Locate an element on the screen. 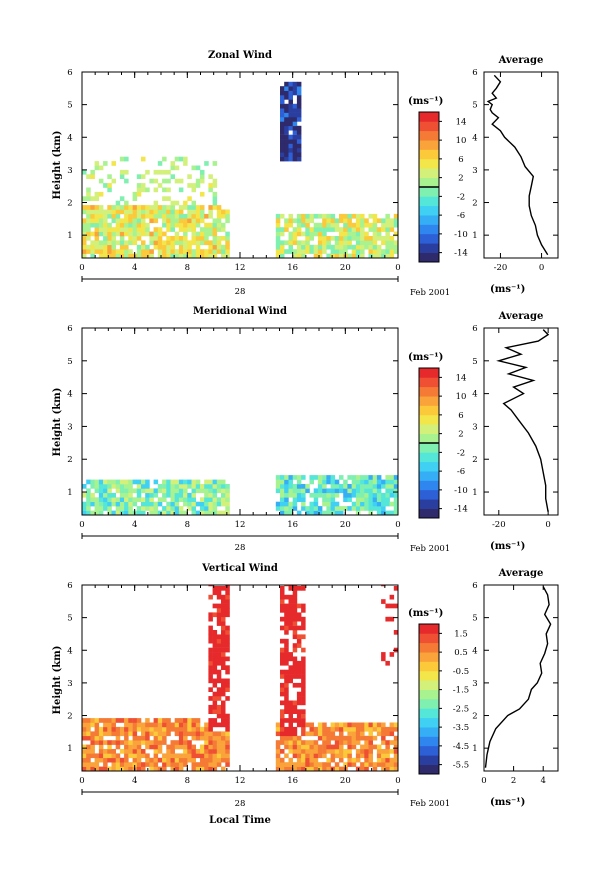  colorbar-unit-vertical: (ms⁻¹) is located at coordinates (425, 613).